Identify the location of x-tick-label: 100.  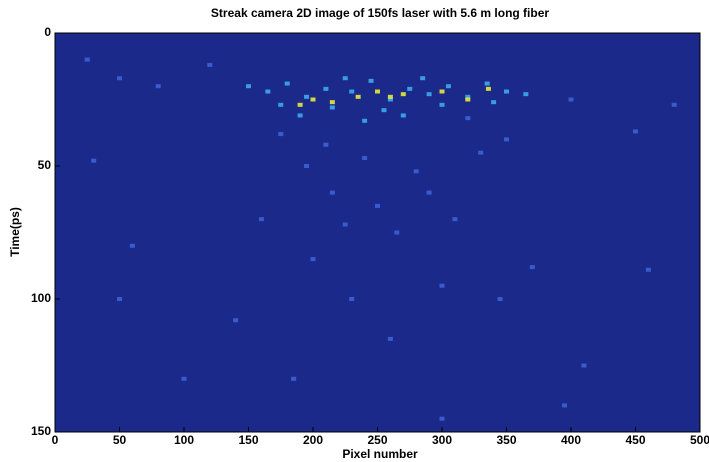
(184, 440).